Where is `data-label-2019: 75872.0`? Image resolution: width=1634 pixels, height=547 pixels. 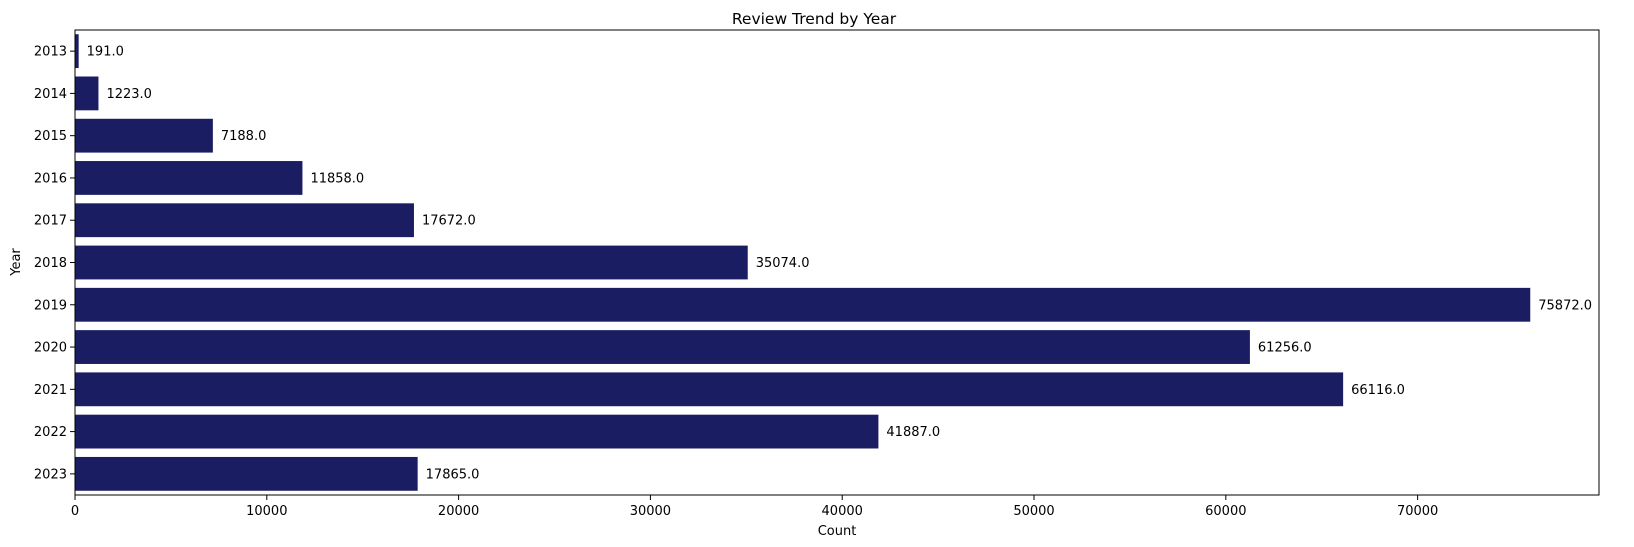 data-label-2019: 75872.0 is located at coordinates (1565, 305).